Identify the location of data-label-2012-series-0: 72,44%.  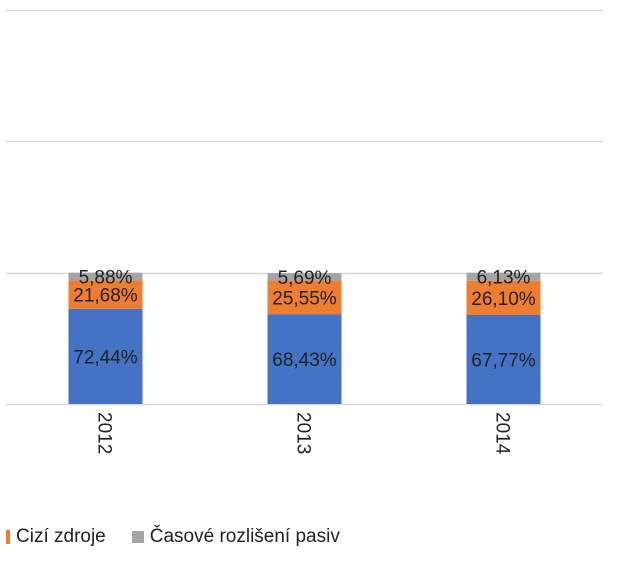
(105, 357).